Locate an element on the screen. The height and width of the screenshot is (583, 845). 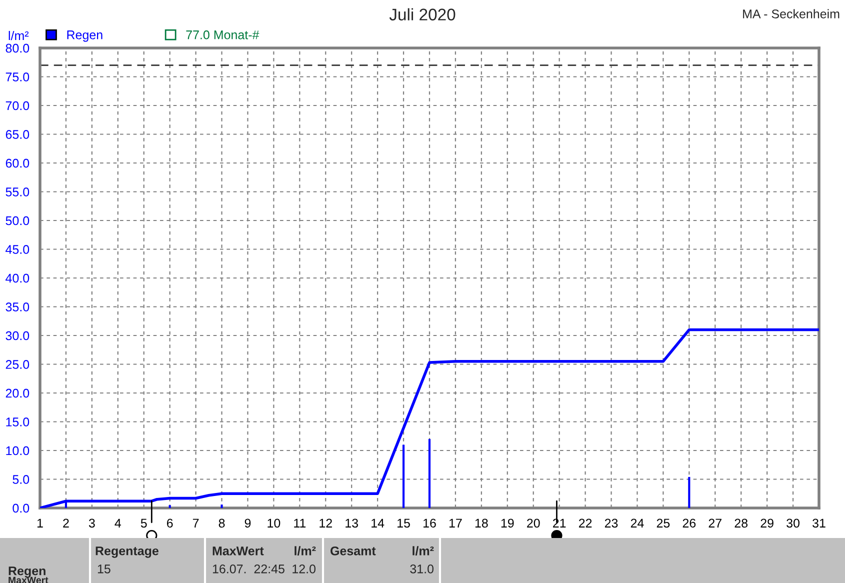
y-tick-label: 15.0 is located at coordinates (18, 422).